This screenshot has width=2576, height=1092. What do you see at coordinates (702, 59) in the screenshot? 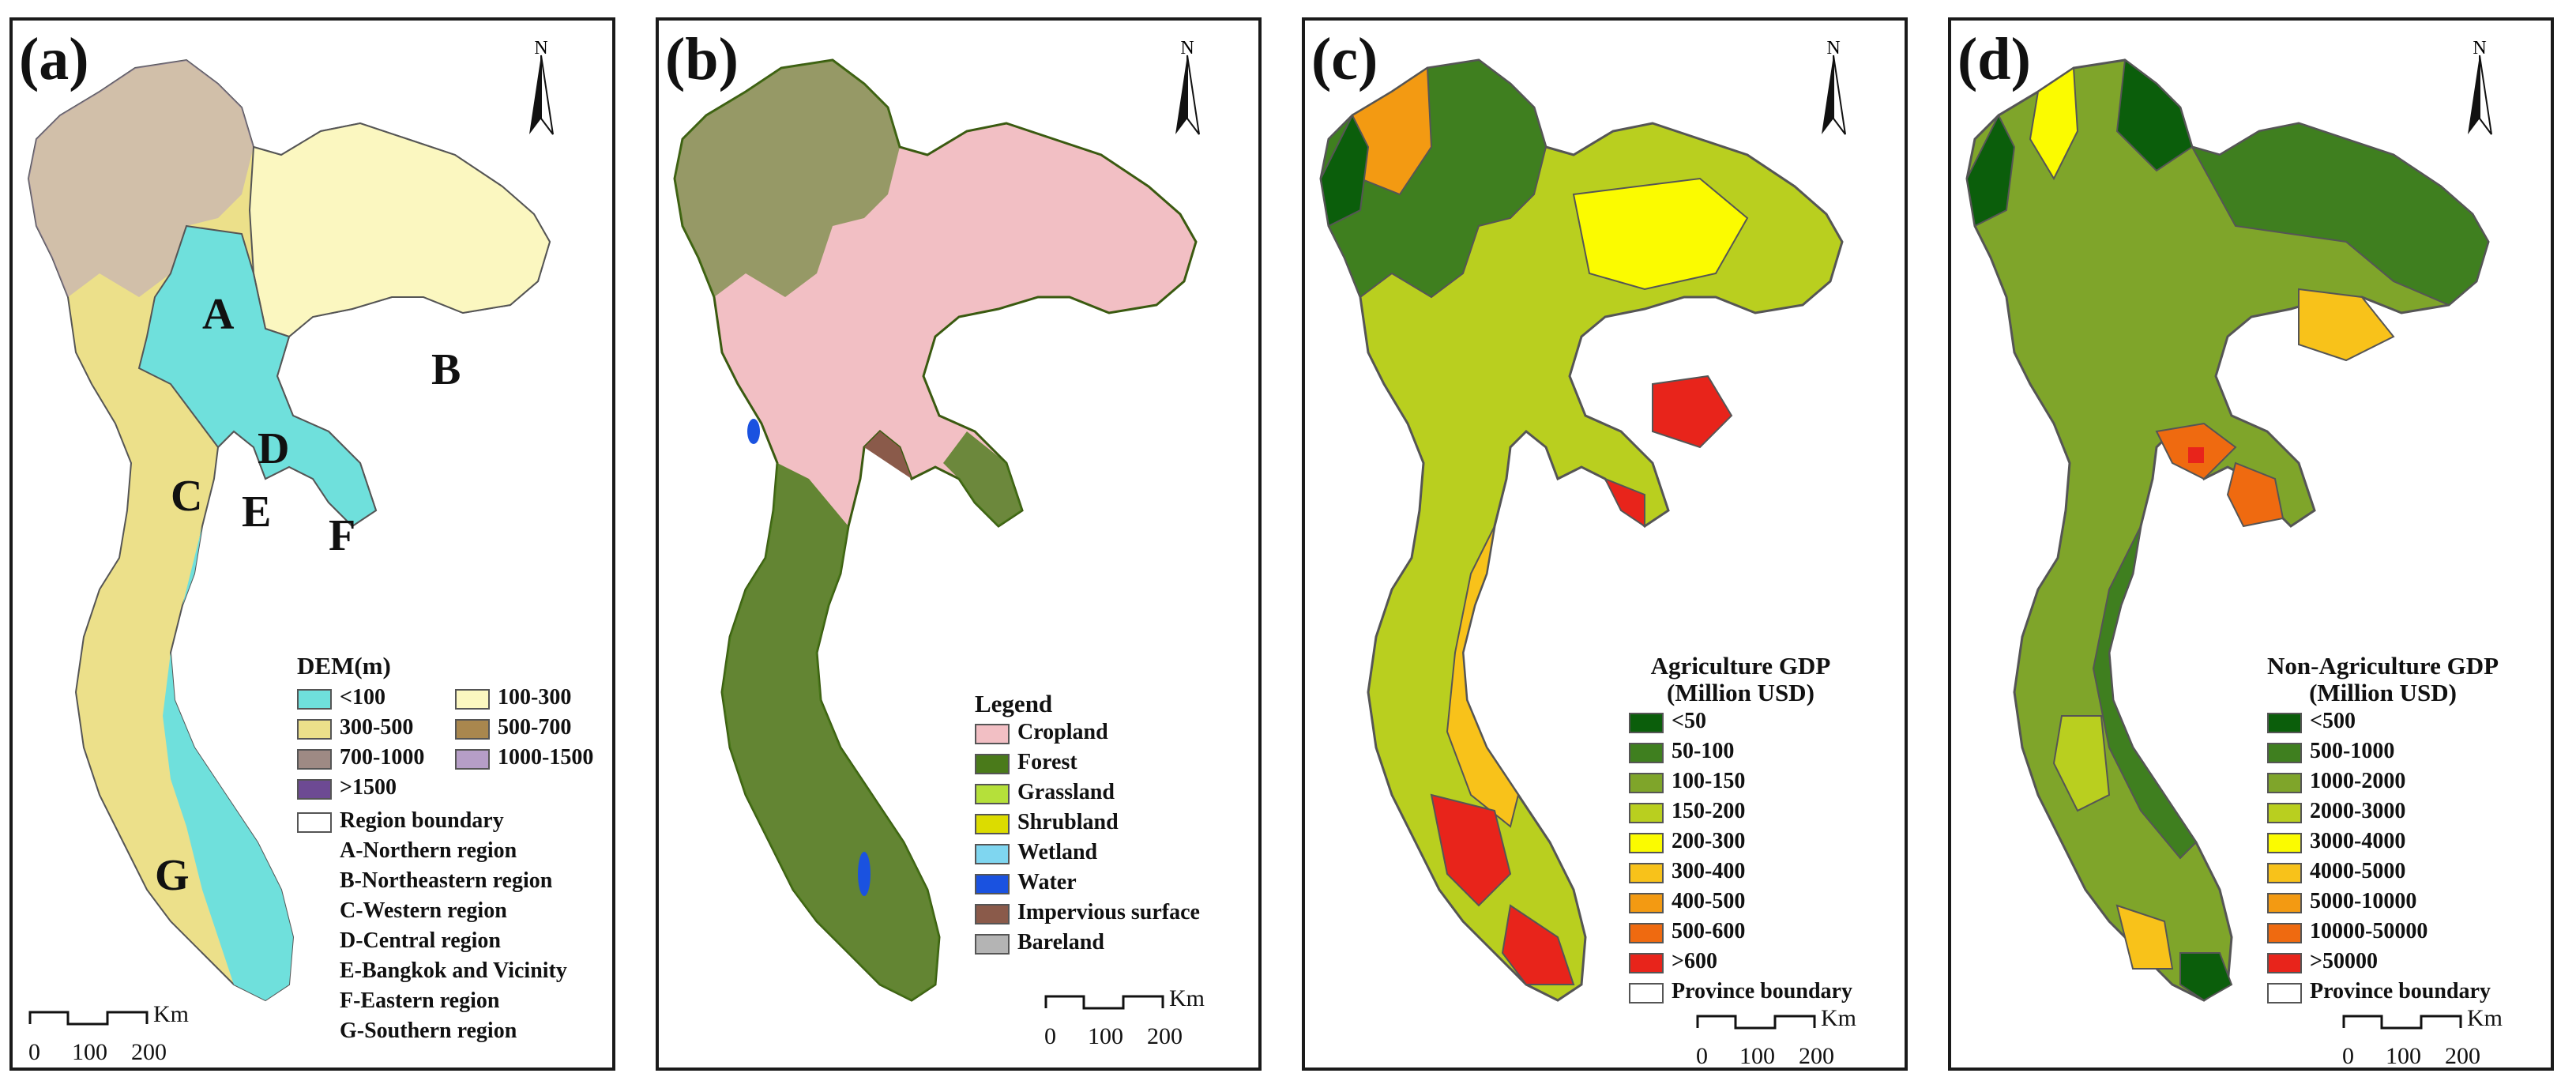
I see `panel-label: (b)` at bounding box center [702, 59].